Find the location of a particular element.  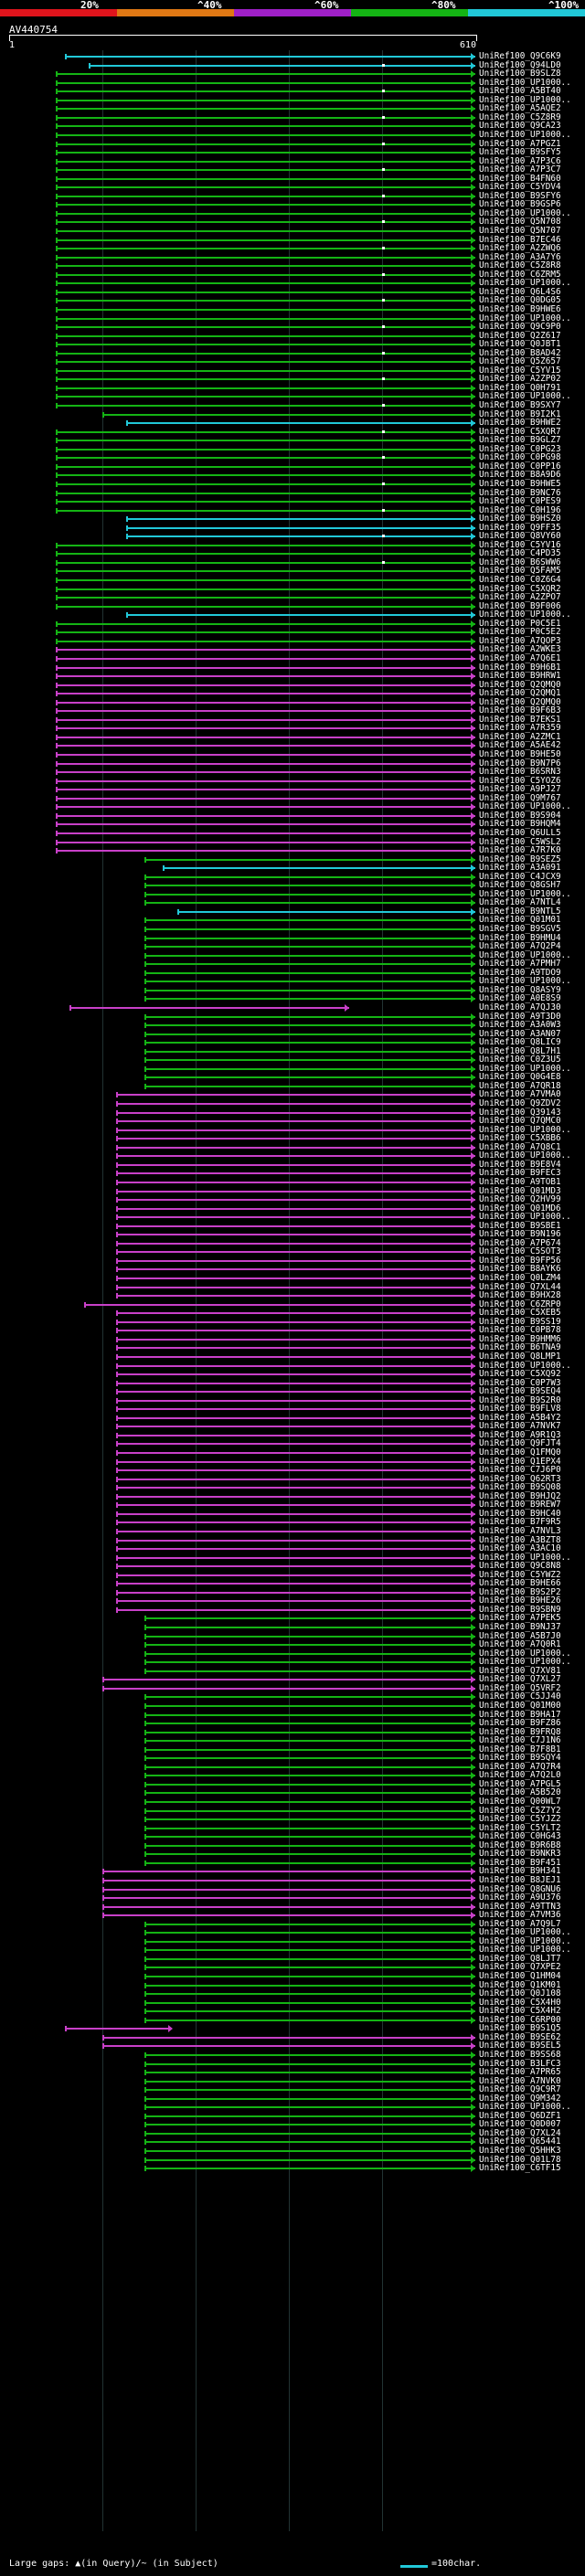

hit-label: UniRef100_A7VM36 is located at coordinates (520, 1915).